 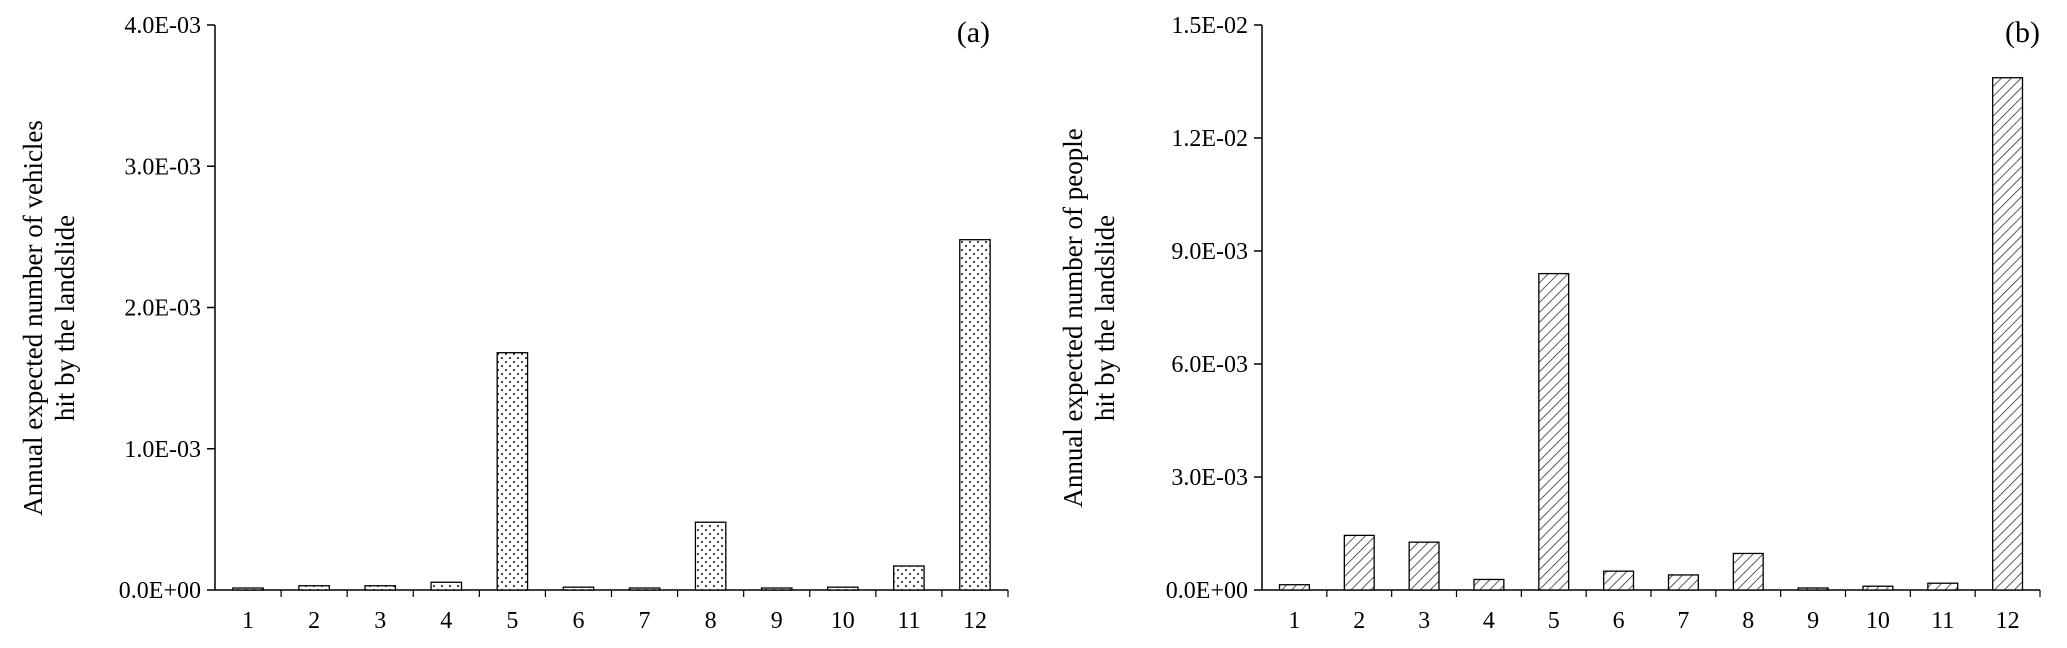 What do you see at coordinates (1073, 317) in the screenshot?
I see `y-axis-label-line-1: Annual expected number of people` at bounding box center [1073, 317].